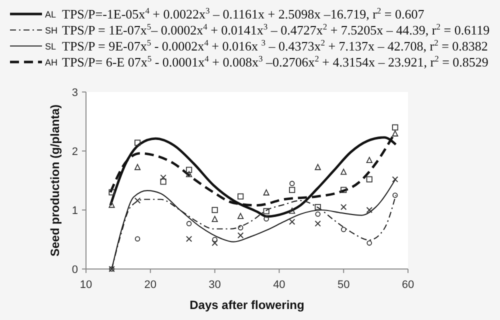 This screenshot has width=500, height=320. Describe the element at coordinates (243, 14) in the screenshot. I see `text: TPS/P=-1E-05x$^{4}$ + 0.0022x$^{3}$ – 0.1161x + 2.5098x –16.719, r$^{2}$ = 0.607` at that location.